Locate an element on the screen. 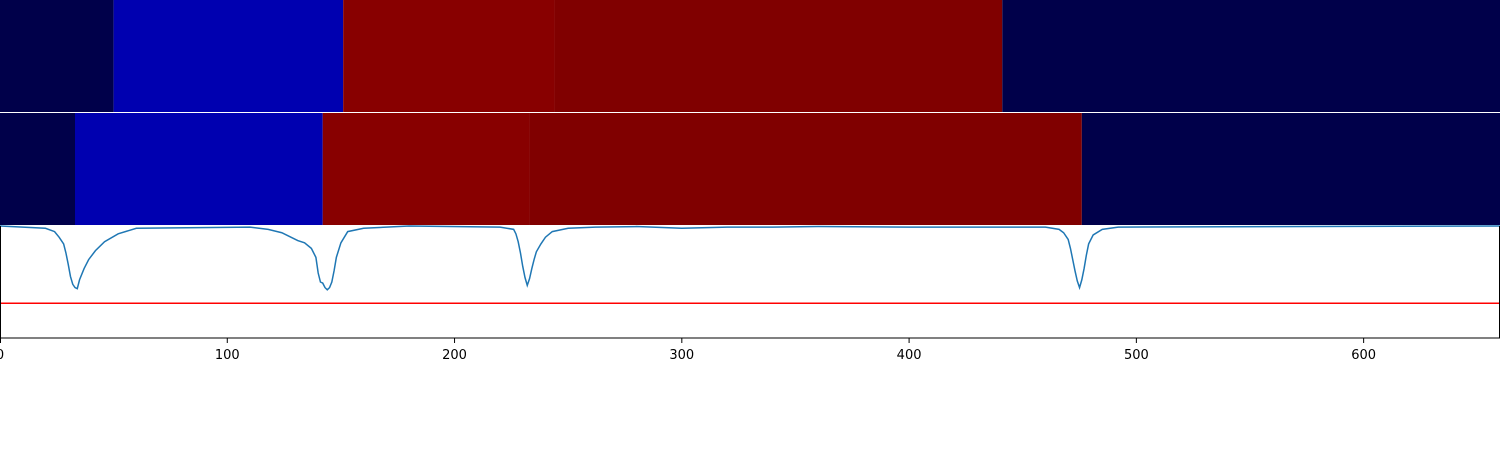 This screenshot has height=450, width=1500. x-tick-label-100: 100 is located at coordinates (227, 355).